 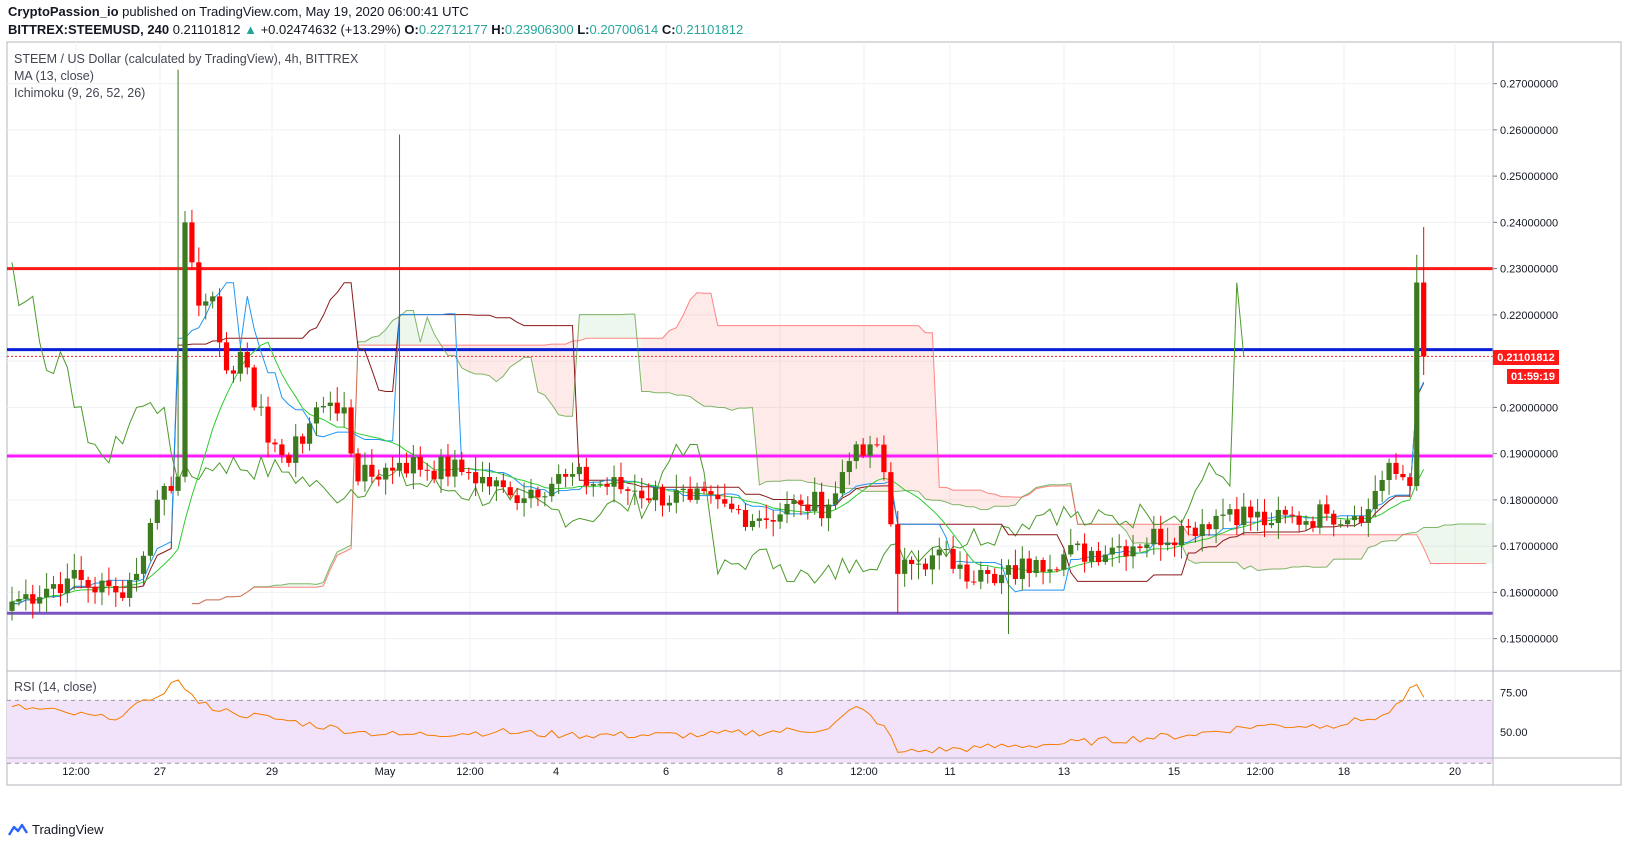 I want to click on time-axis: 12:00 27 29 May 12:00 4 6 8 12:00 11 13 15 12:00 18 20, so click(x=761, y=772).